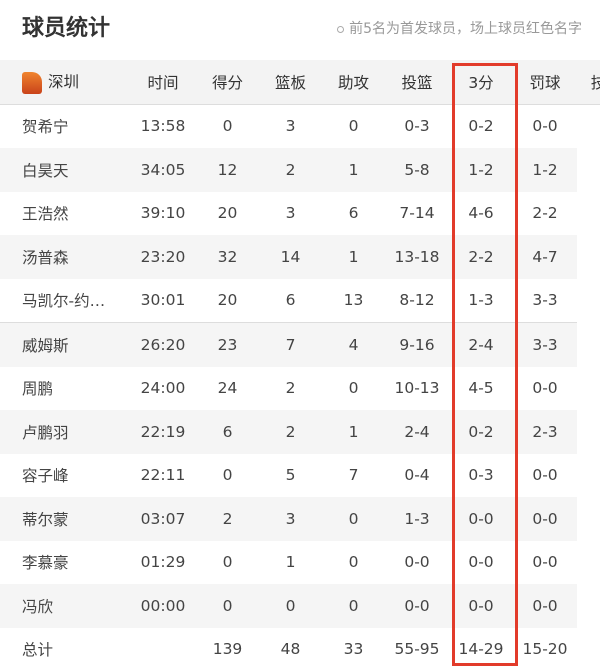  Describe the element at coordinates (65, 257) in the screenshot. I see `player-name: 汤普森` at that location.